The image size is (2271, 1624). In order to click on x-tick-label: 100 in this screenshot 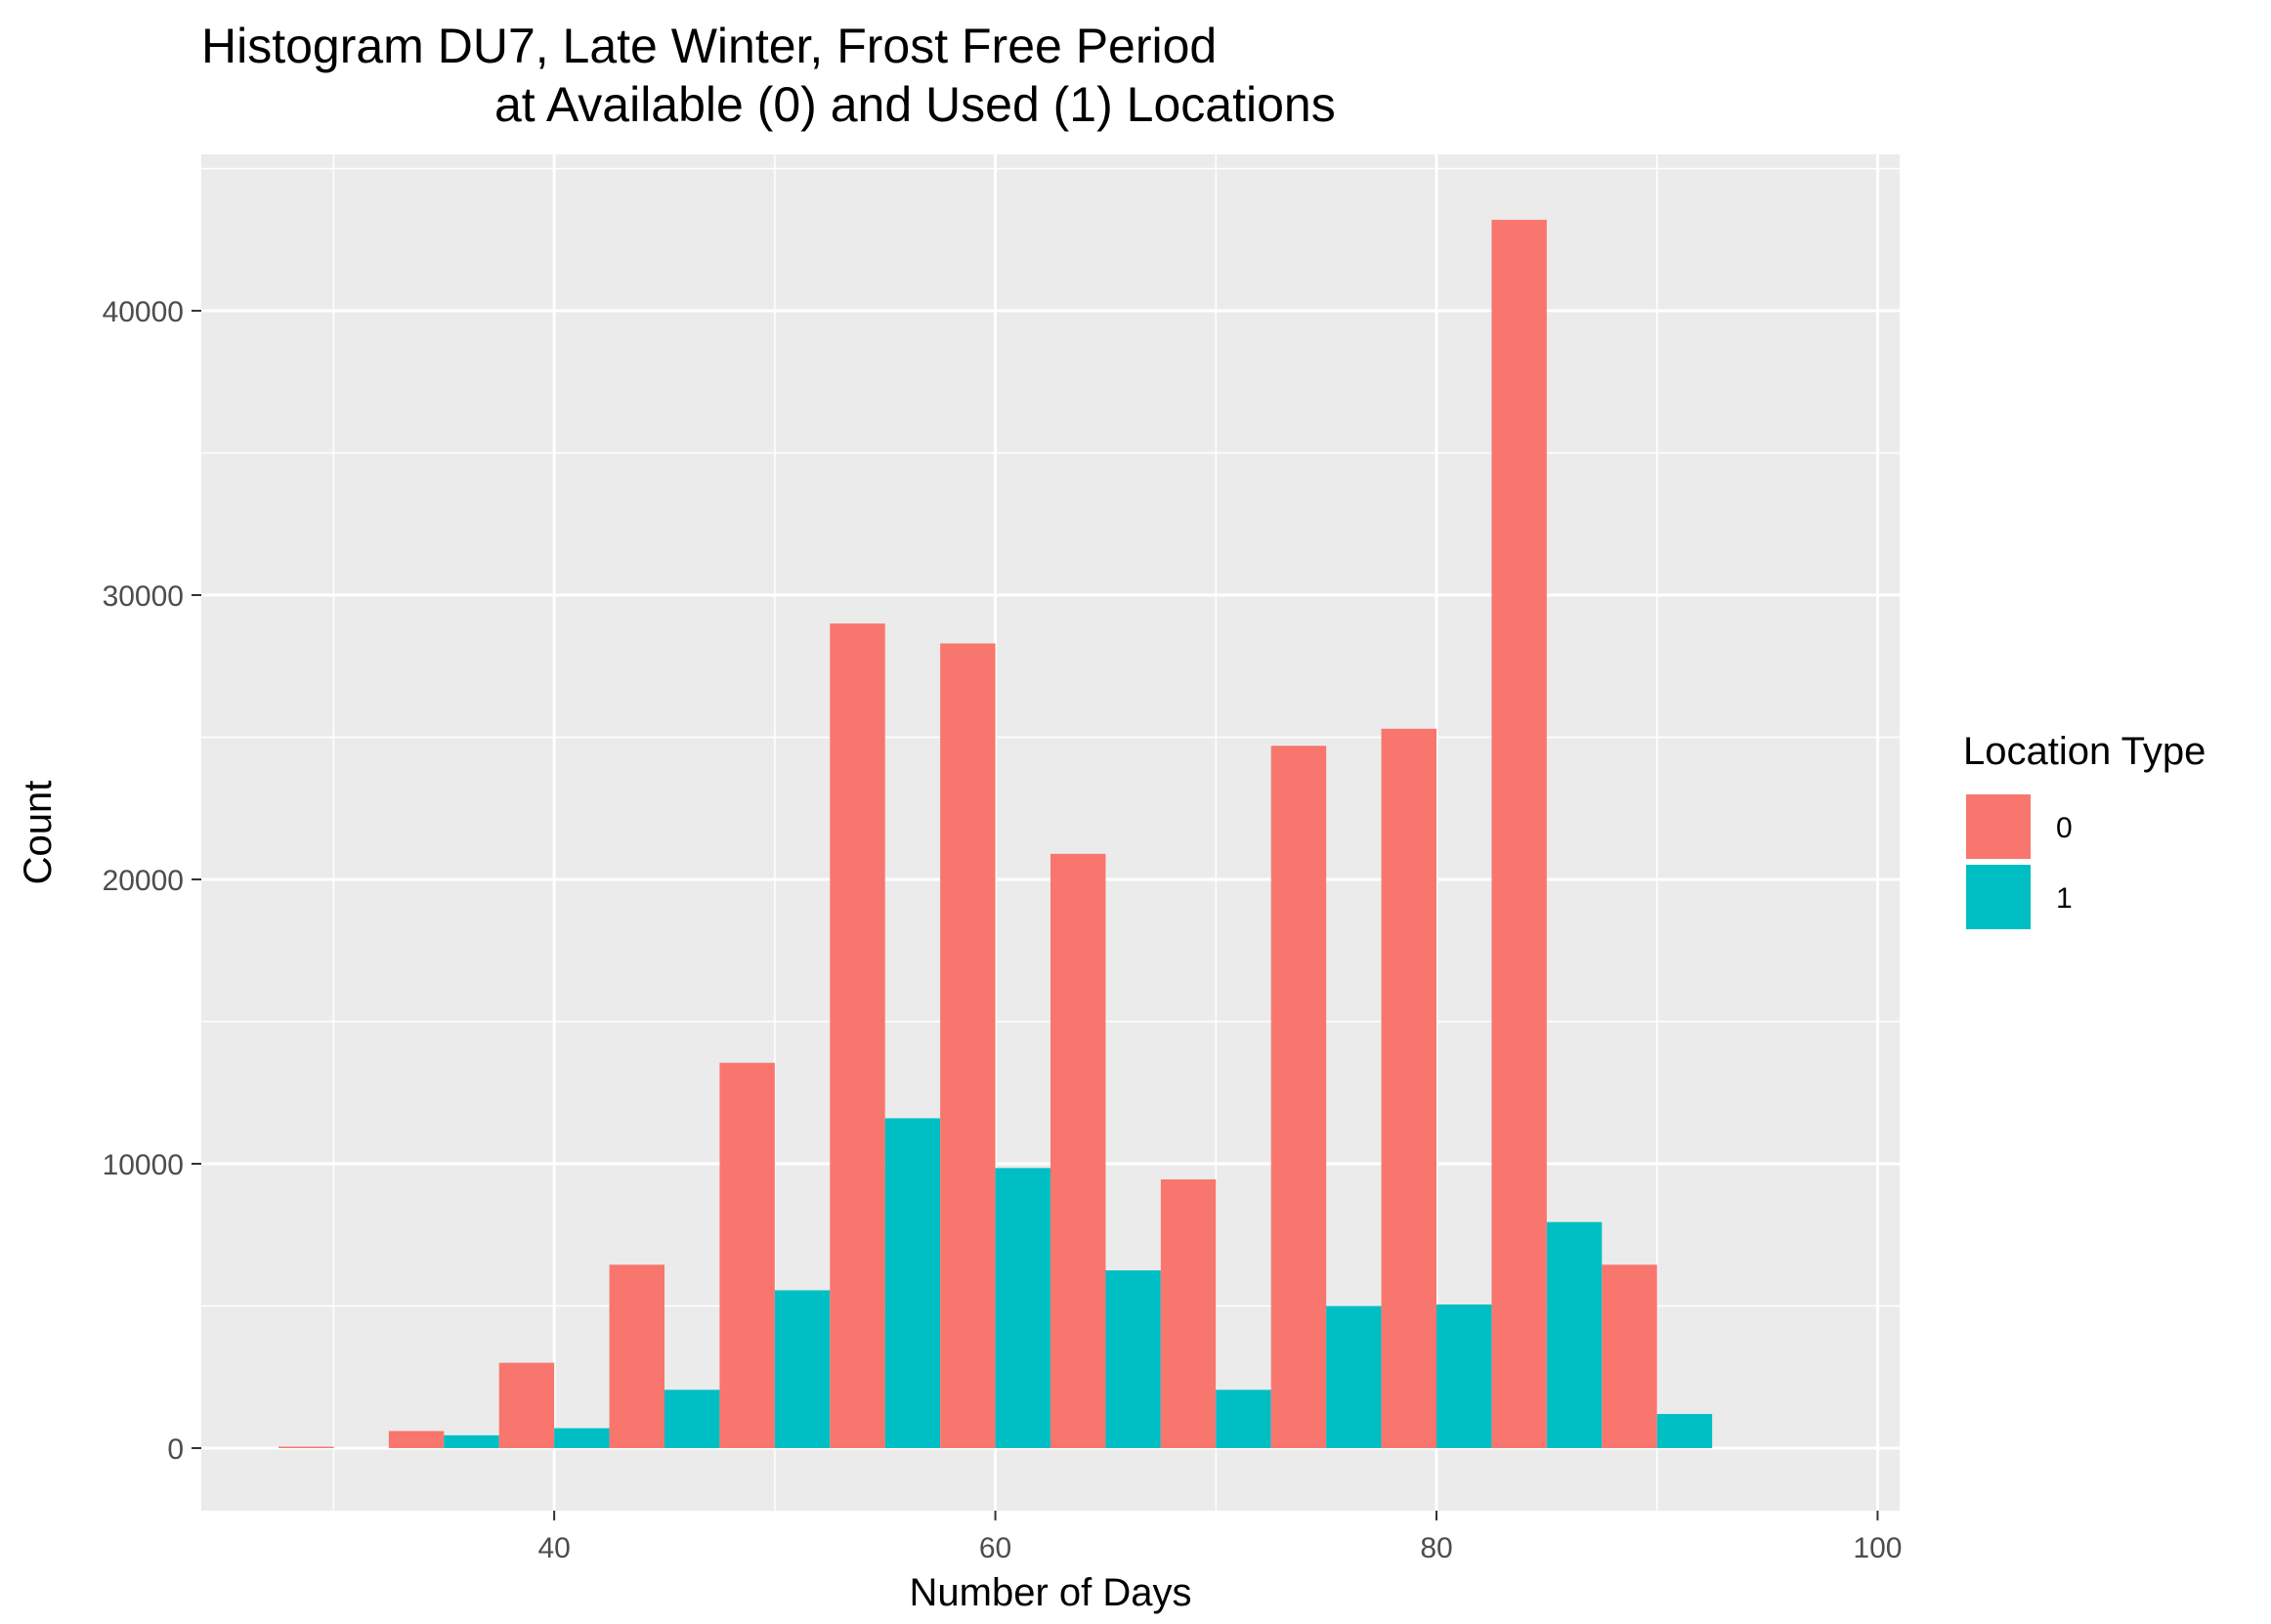, I will do `click(1877, 1548)`.